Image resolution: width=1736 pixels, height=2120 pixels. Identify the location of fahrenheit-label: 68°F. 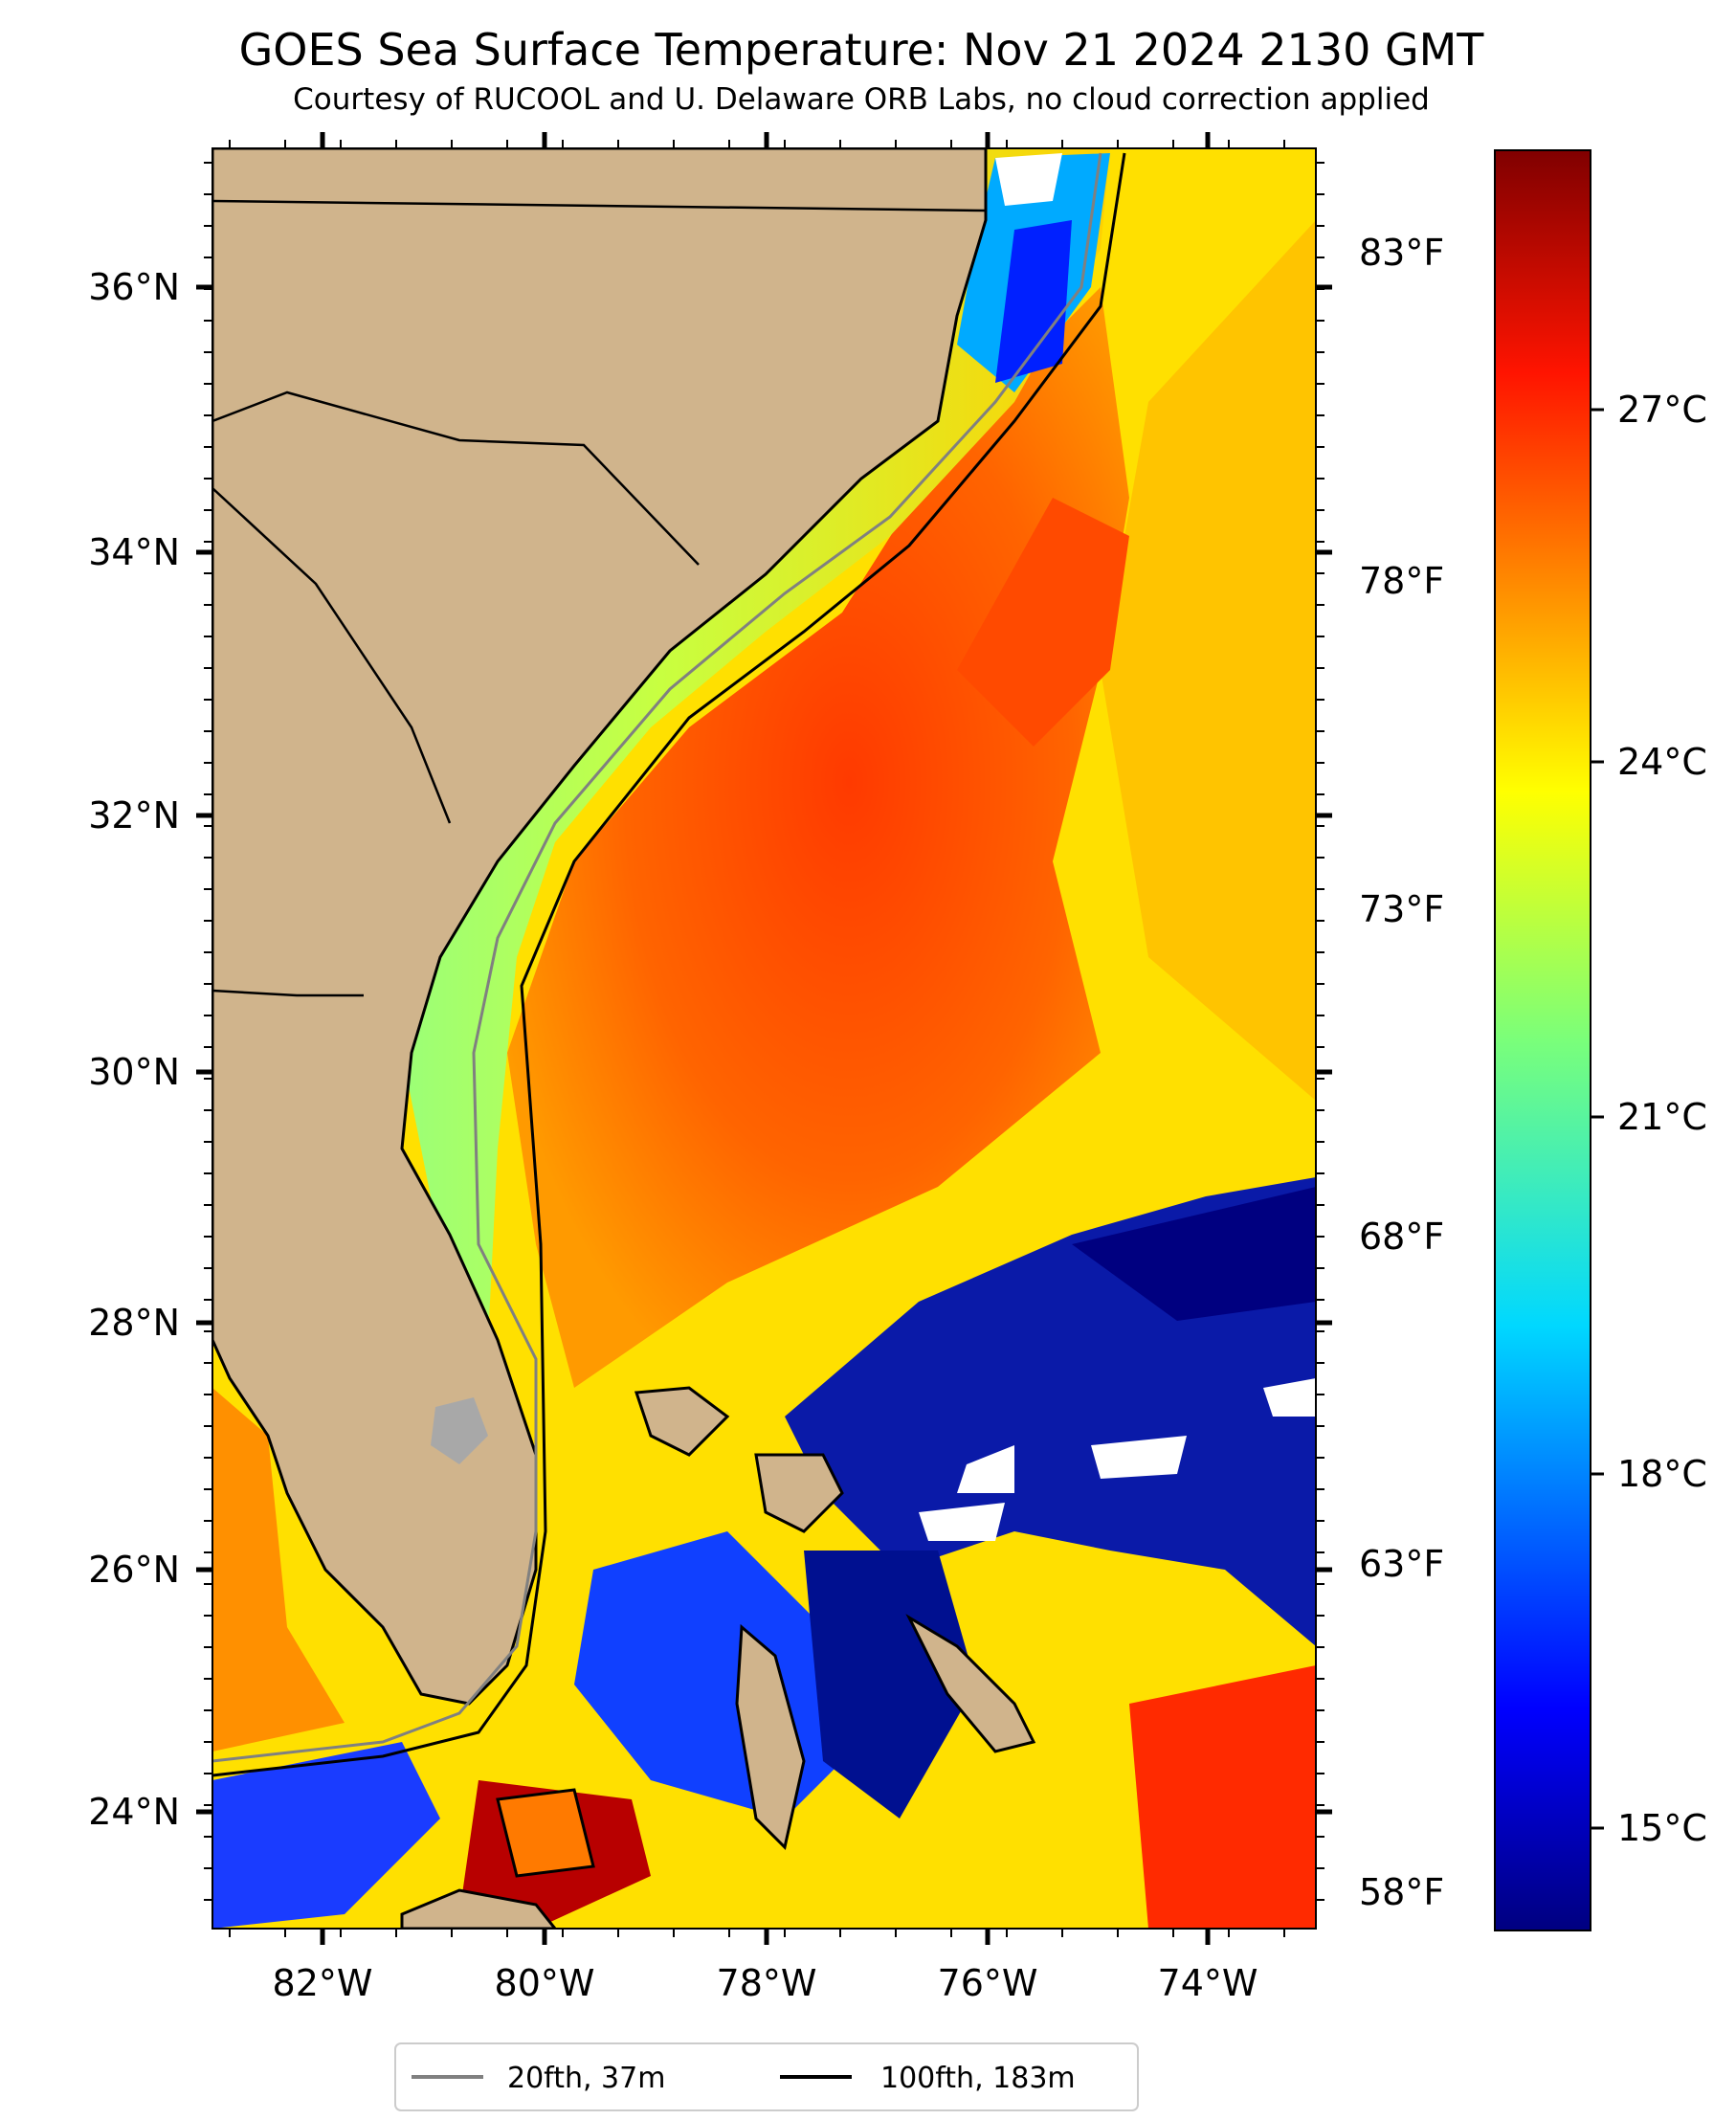
(1401, 1237).